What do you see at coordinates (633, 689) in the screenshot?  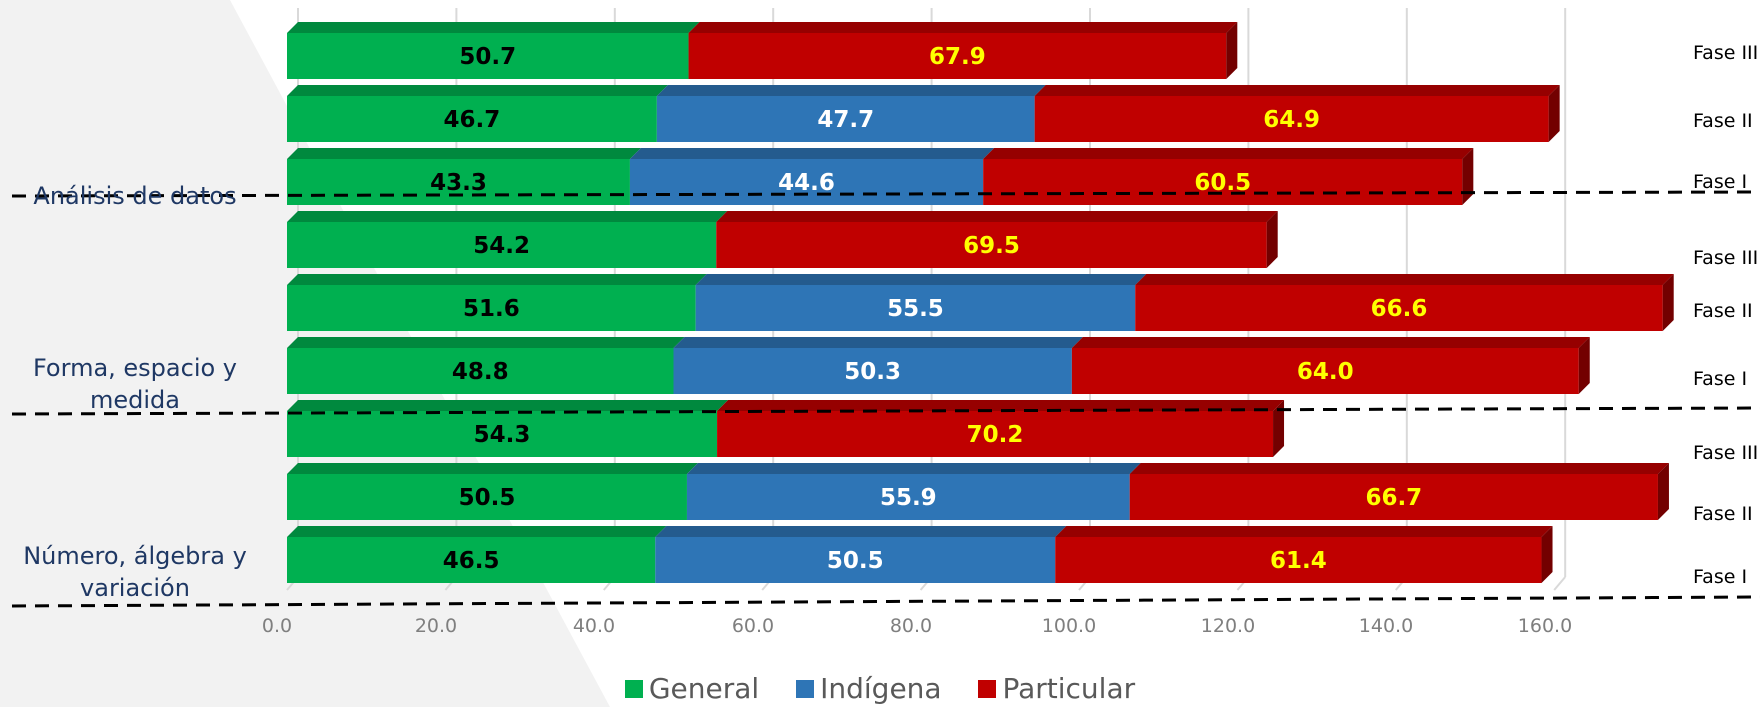 I see `legend-swatch-general` at bounding box center [633, 689].